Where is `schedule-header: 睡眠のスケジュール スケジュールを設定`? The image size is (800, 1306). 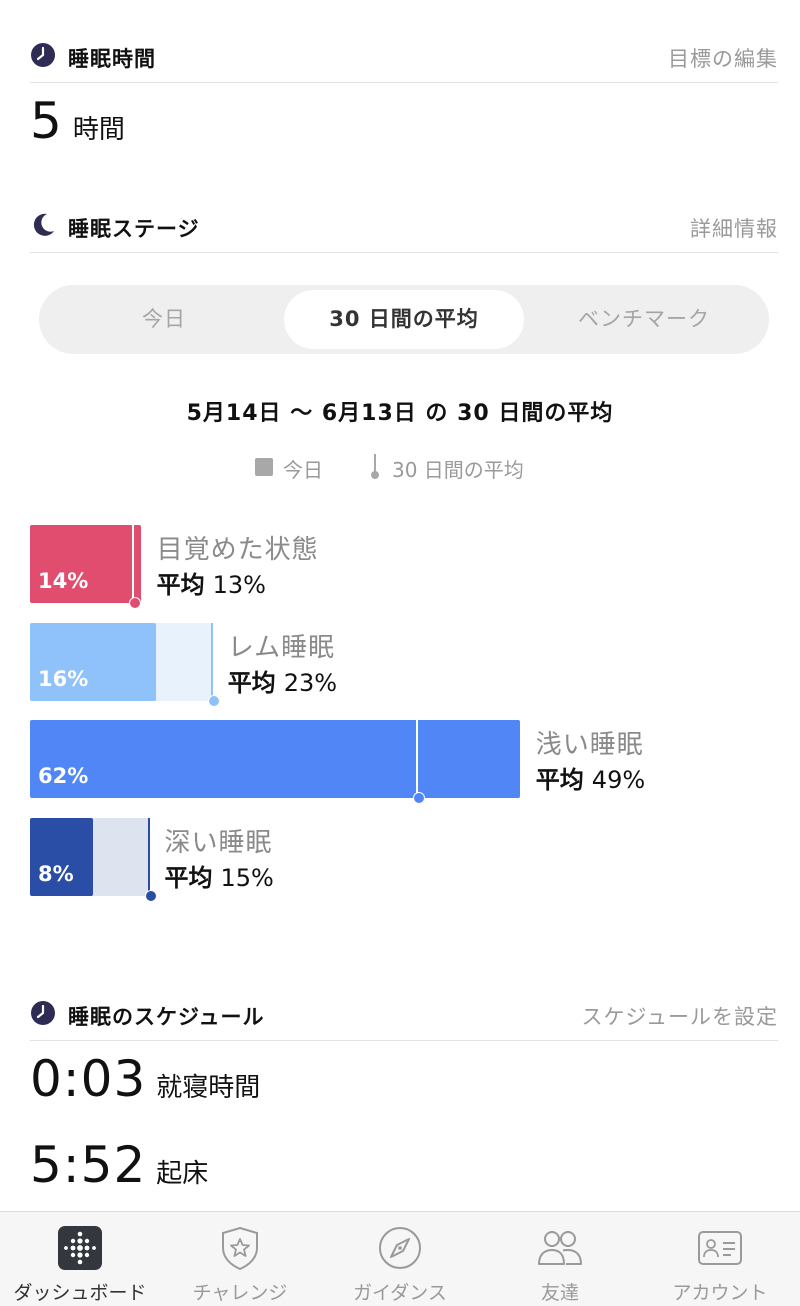
schedule-header: 睡眠のスケジュール スケジュールを設定 is located at coordinates (404, 1014).